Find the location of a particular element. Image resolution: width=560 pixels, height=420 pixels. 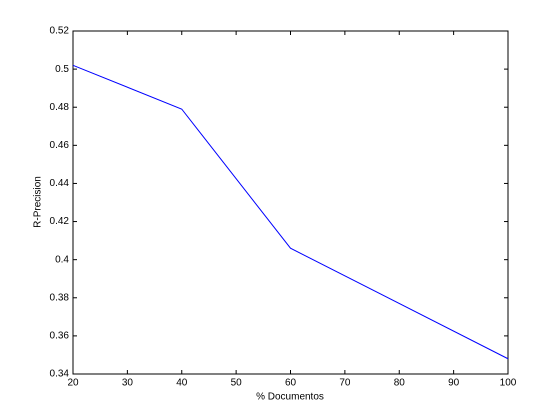

x-tick-label: 100 is located at coordinates (508, 383).